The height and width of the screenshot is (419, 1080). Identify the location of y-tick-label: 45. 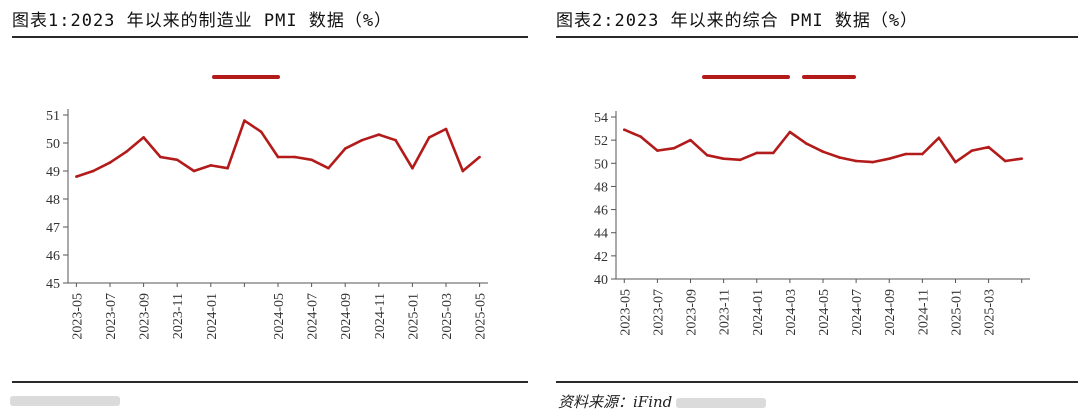
(53, 284).